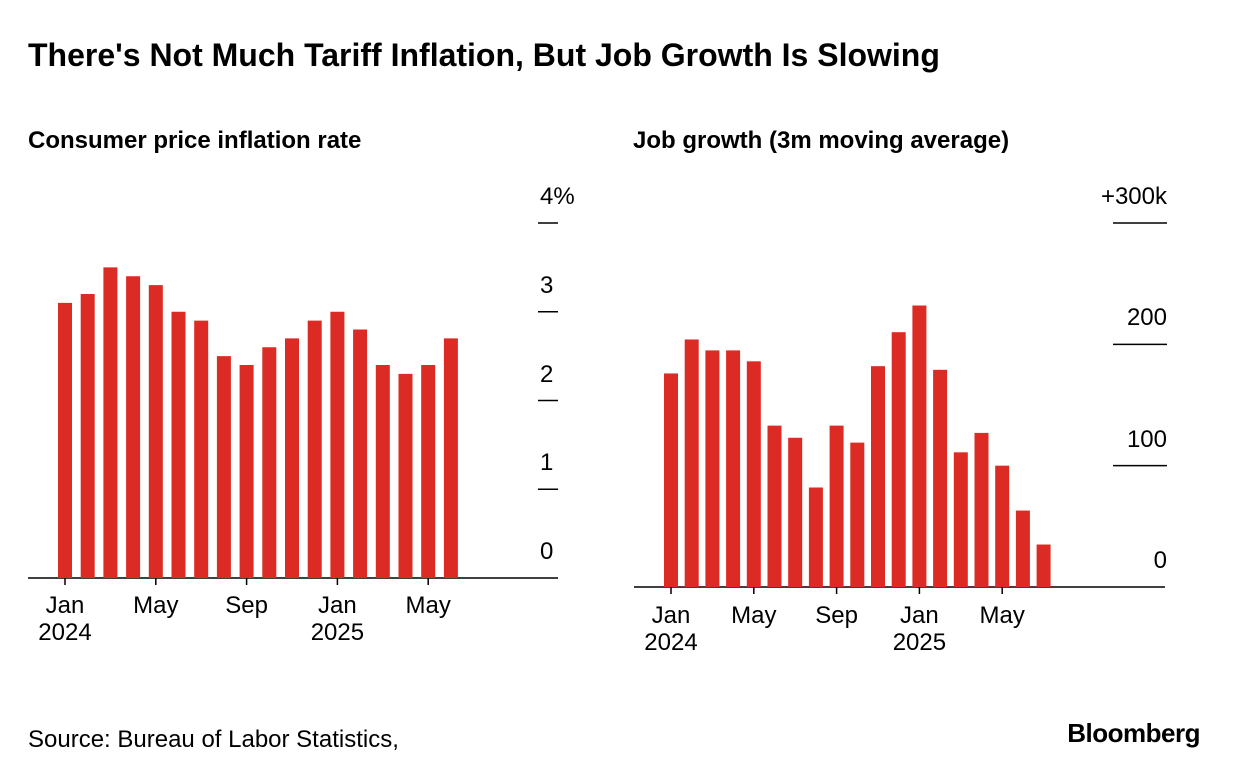 This screenshot has height=780, width=1240. What do you see at coordinates (547, 374) in the screenshot?
I see `y-tick-label: 2` at bounding box center [547, 374].